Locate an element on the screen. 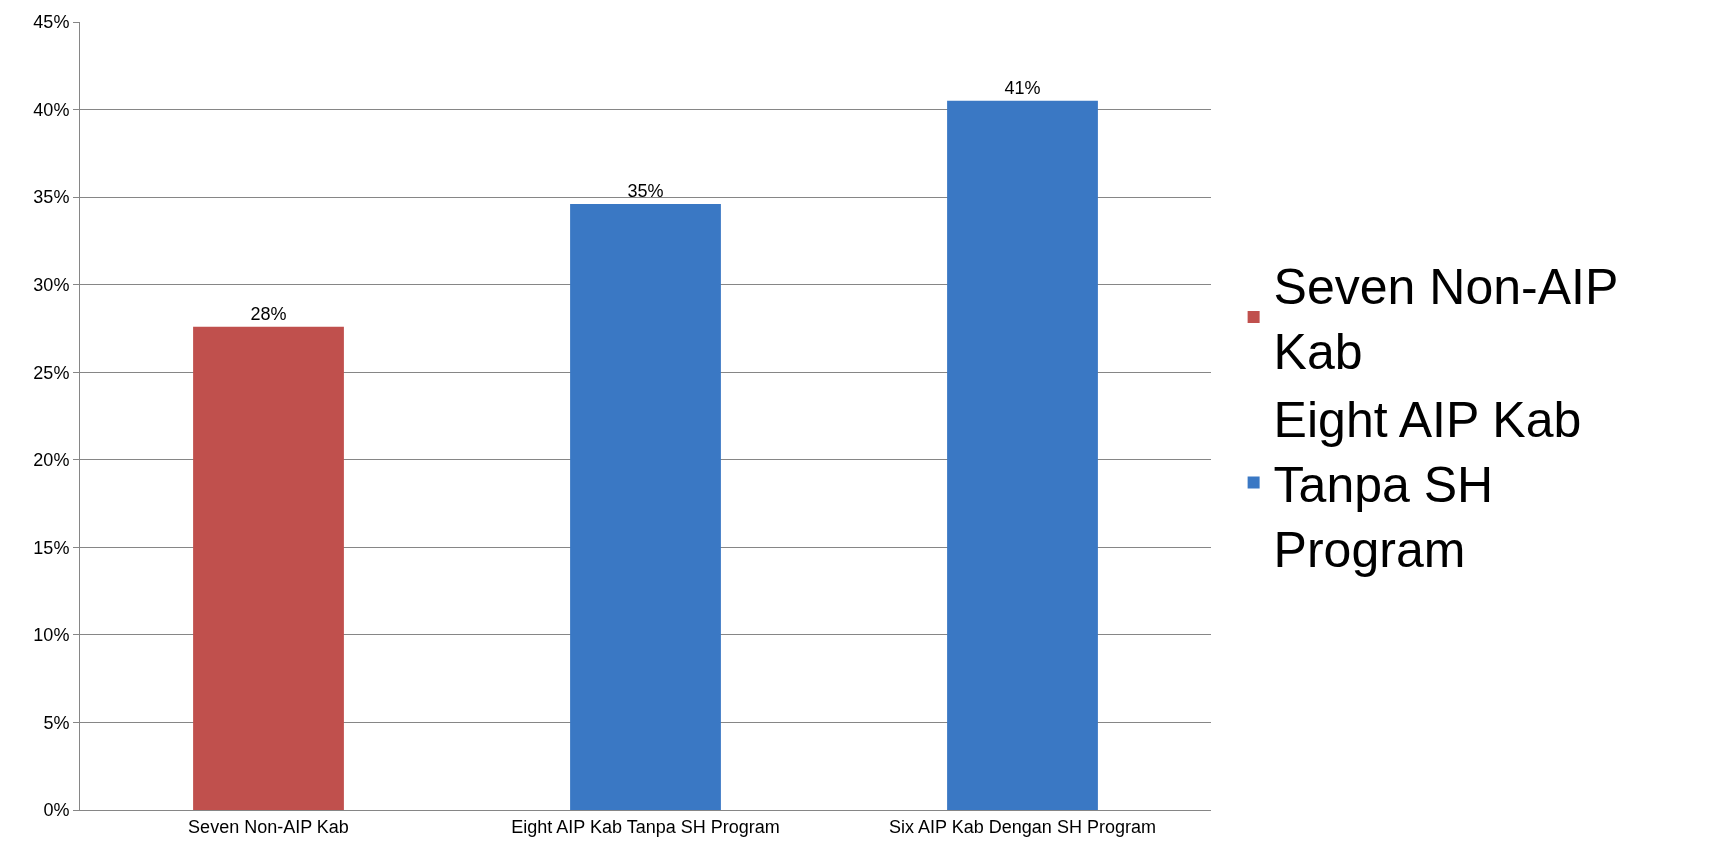 This screenshot has width=1731, height=865. y-tick-label: 25% is located at coordinates (51, 372).